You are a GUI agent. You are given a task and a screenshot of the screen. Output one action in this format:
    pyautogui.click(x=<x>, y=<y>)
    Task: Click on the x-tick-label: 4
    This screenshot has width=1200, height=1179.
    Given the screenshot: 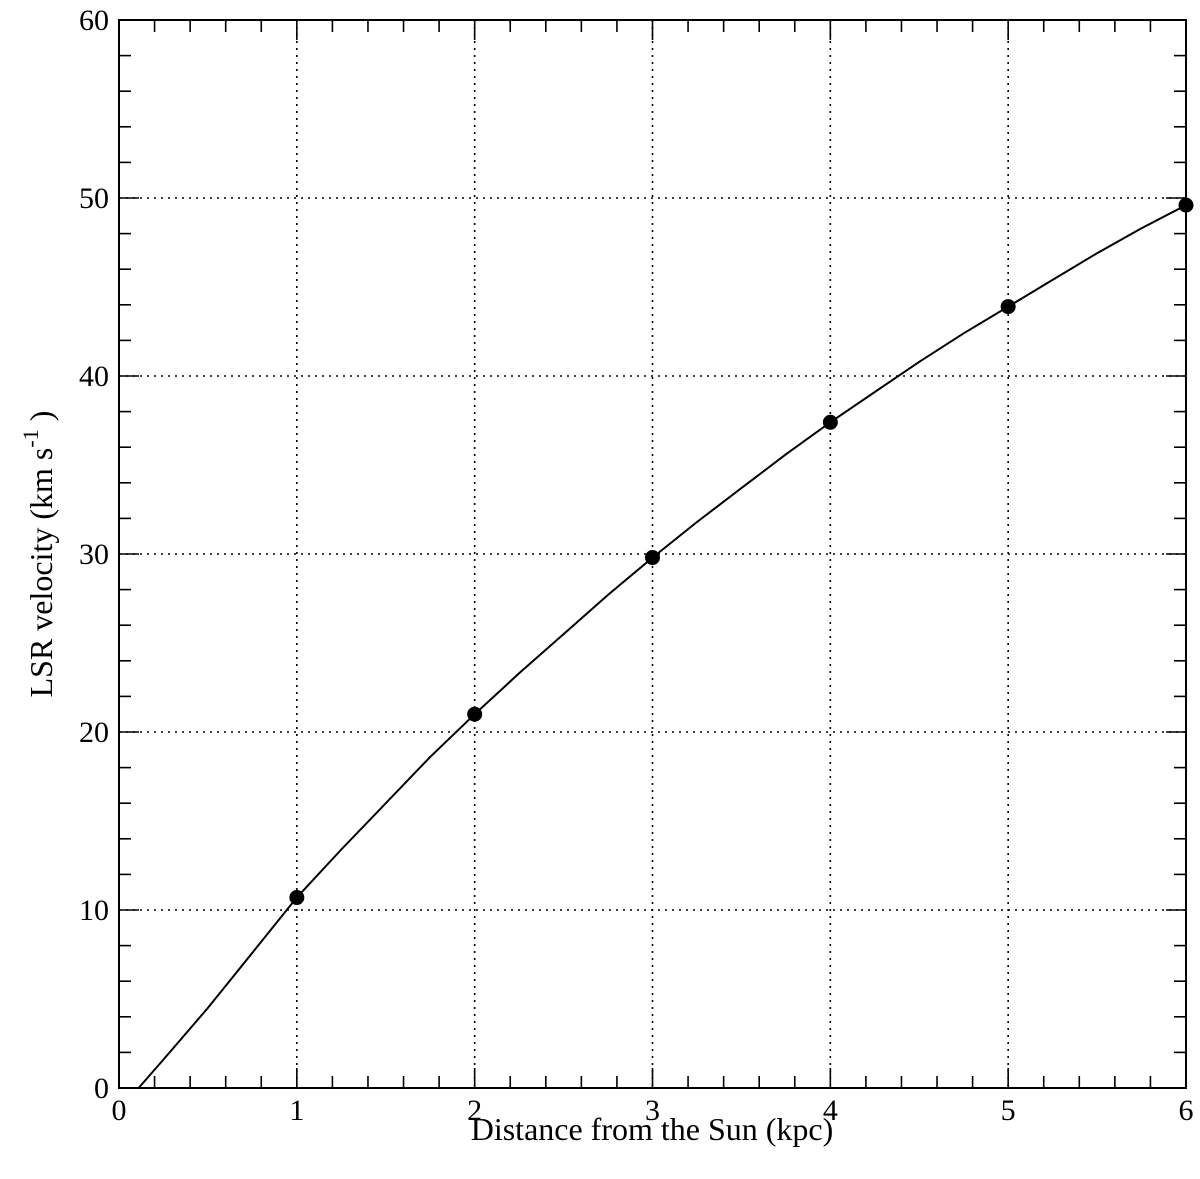 What is the action you would take?
    pyautogui.click(x=830, y=1110)
    